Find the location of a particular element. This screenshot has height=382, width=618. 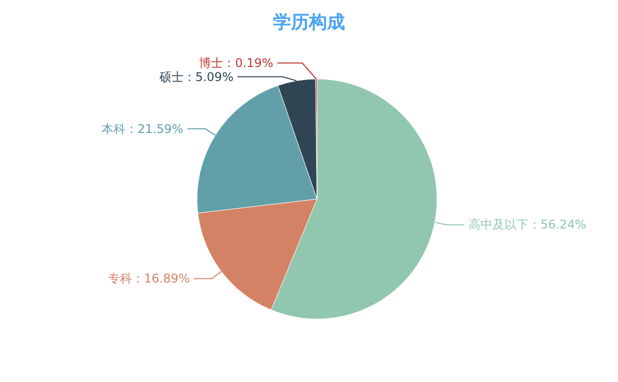

slice-label: 高中及以下 is located at coordinates (498, 225).